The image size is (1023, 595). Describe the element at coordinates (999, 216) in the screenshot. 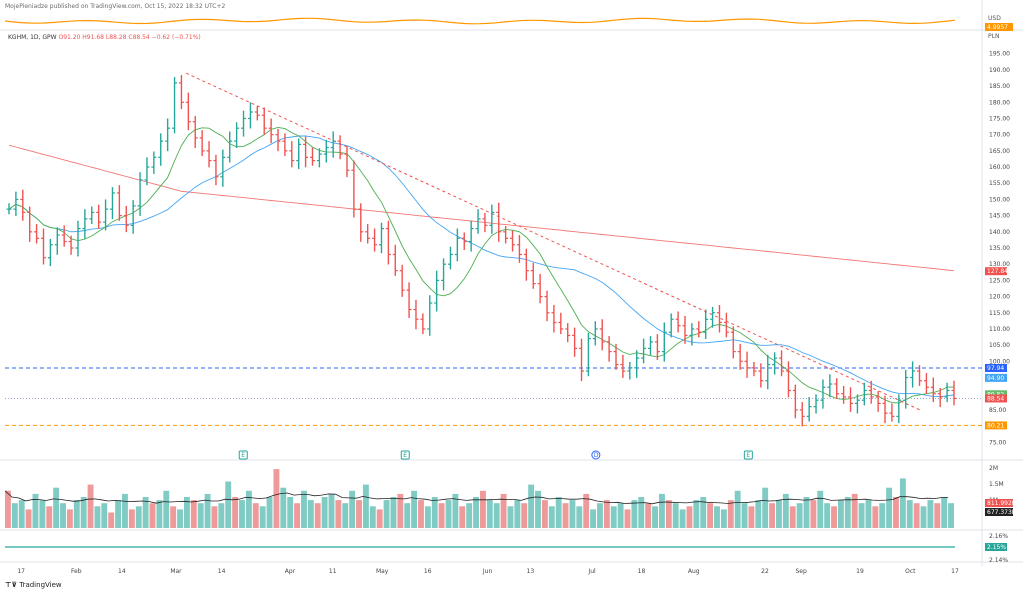

I see `y-tick-label: 145.00` at that location.